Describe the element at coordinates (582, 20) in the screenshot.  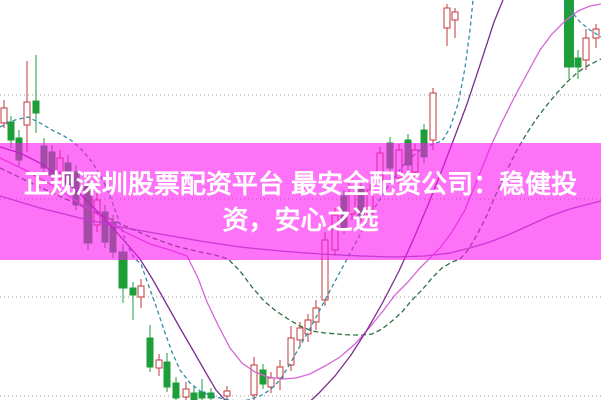
I see `ma-teal-fast-tail` at that location.